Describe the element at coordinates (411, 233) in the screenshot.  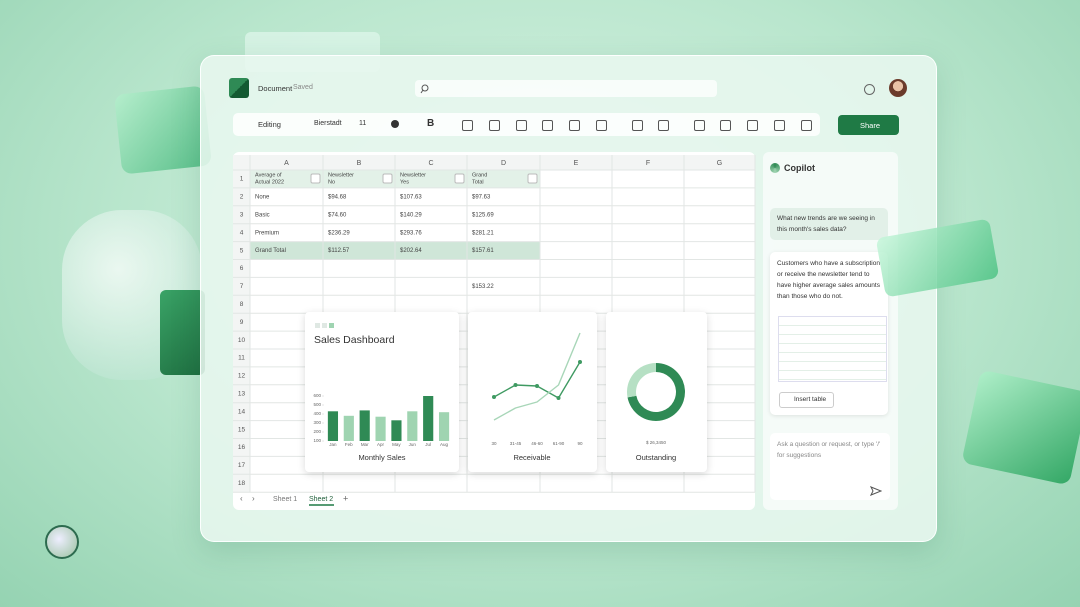
I see `table-cell: $293.76` at that location.